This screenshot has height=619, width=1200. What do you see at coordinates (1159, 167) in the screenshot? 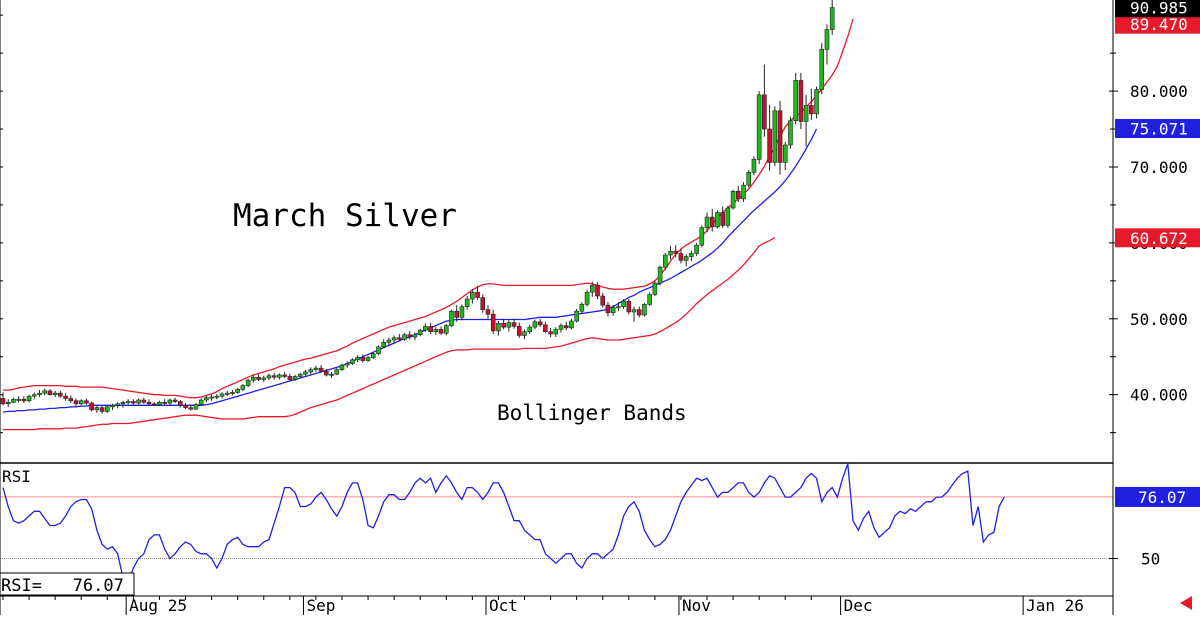
I see `y-tick-label: 70.000` at bounding box center [1159, 167].